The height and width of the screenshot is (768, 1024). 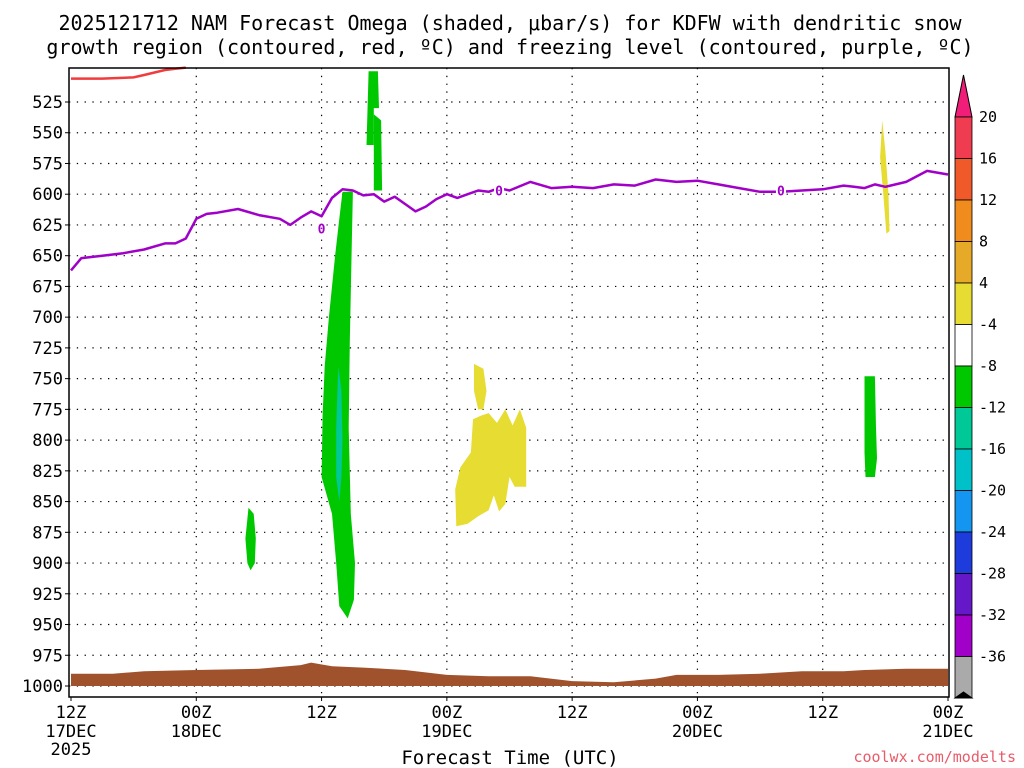 What do you see at coordinates (47, 656) in the screenshot?
I see `y-tick-label: 975` at bounding box center [47, 656].